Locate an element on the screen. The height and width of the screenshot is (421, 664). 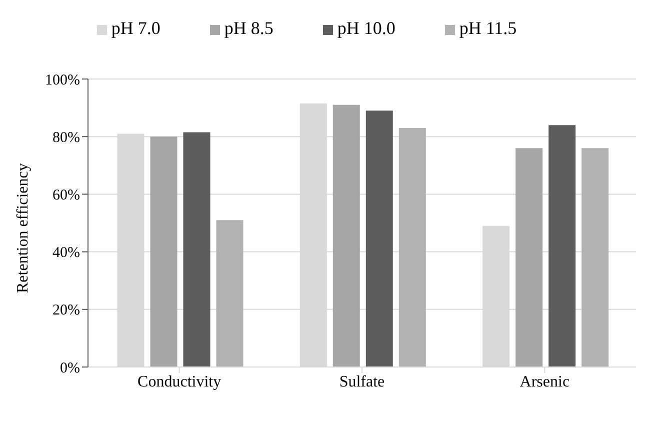
y-tick-label: 40% is located at coordinates (66, 253).